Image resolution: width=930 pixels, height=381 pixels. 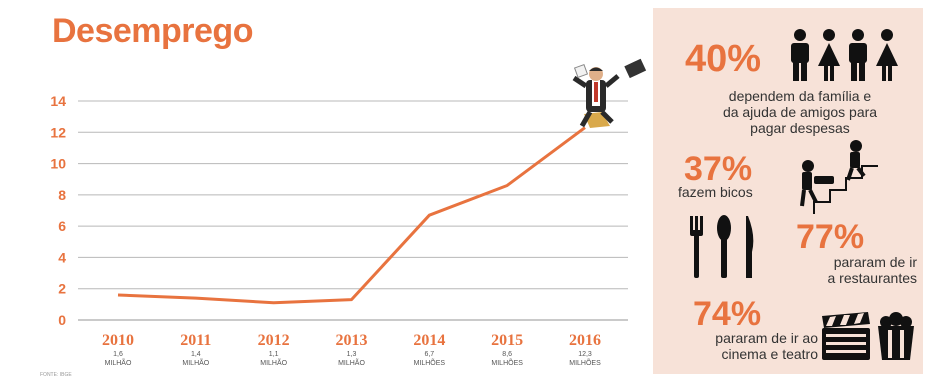 I want to click on x-sublabel: 8,6, so click(x=507, y=354).